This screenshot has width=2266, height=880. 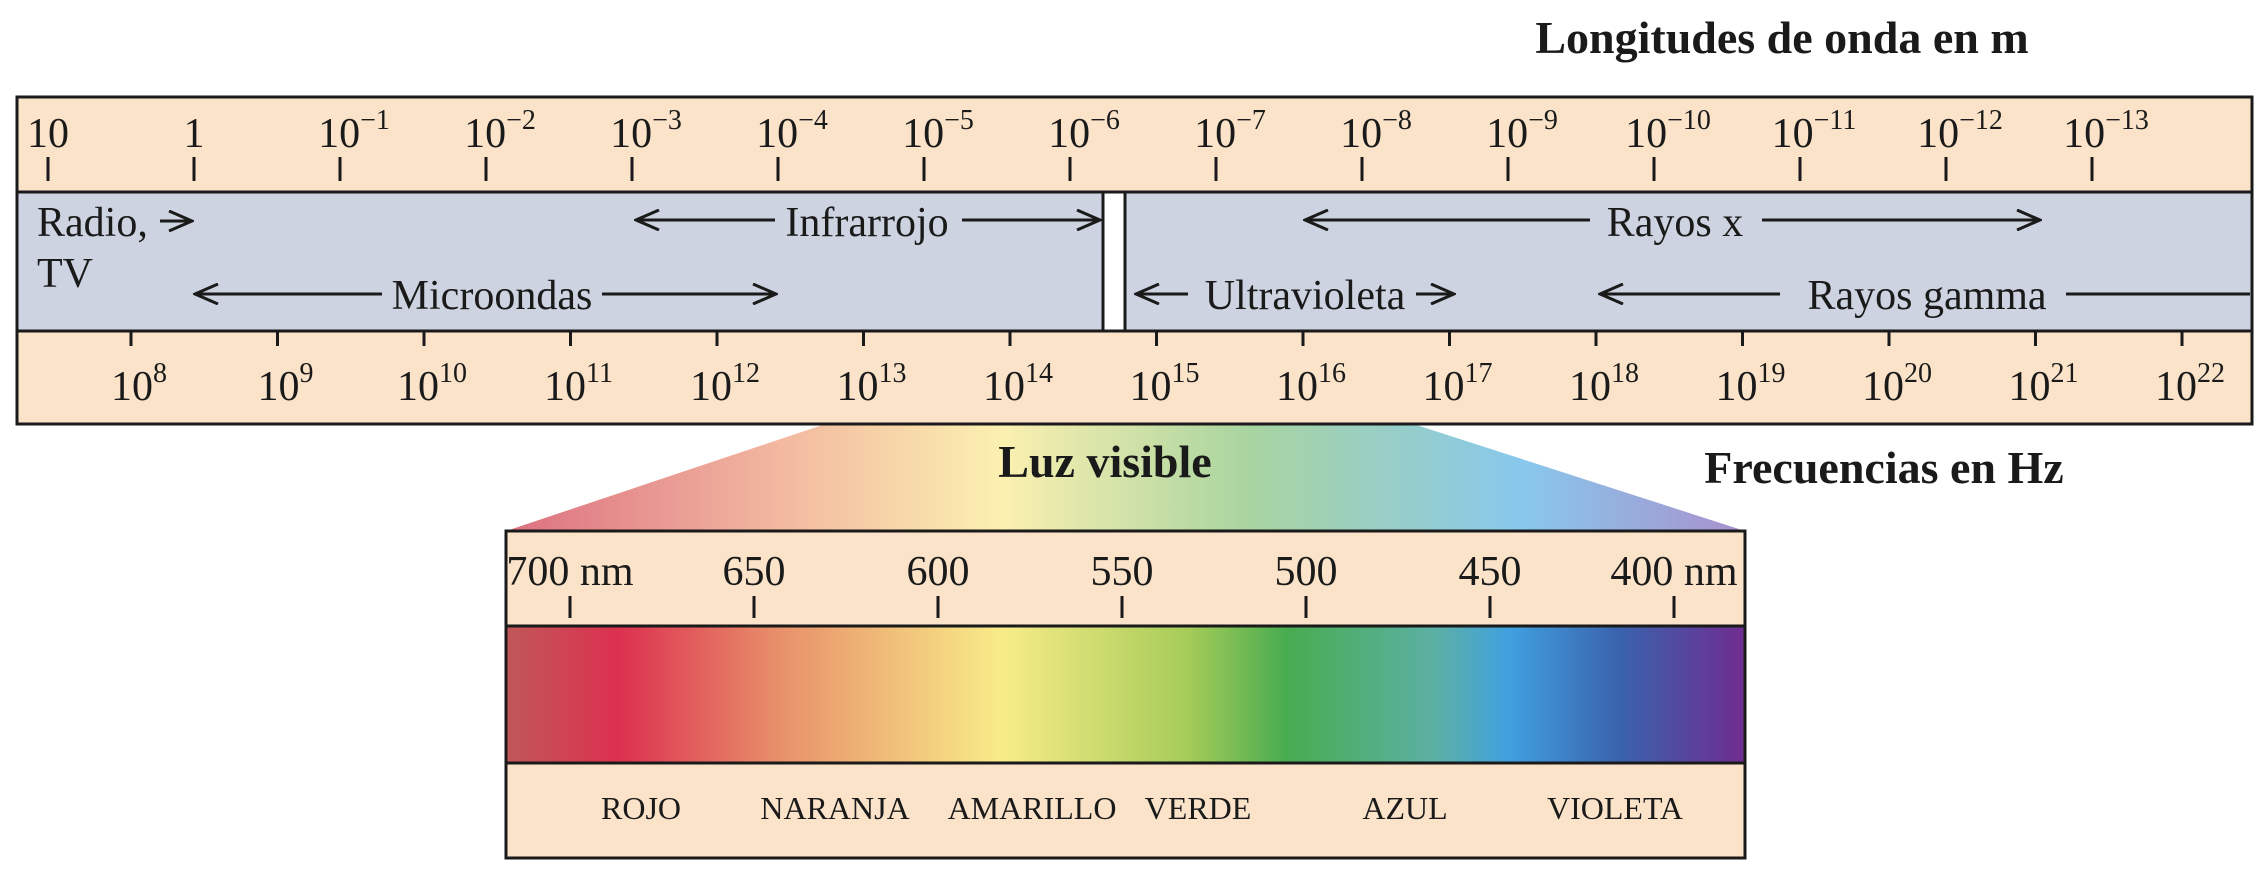 What do you see at coordinates (1781, 37) in the screenshot?
I see `wavelength-title: Longitudes de onda en m` at bounding box center [1781, 37].